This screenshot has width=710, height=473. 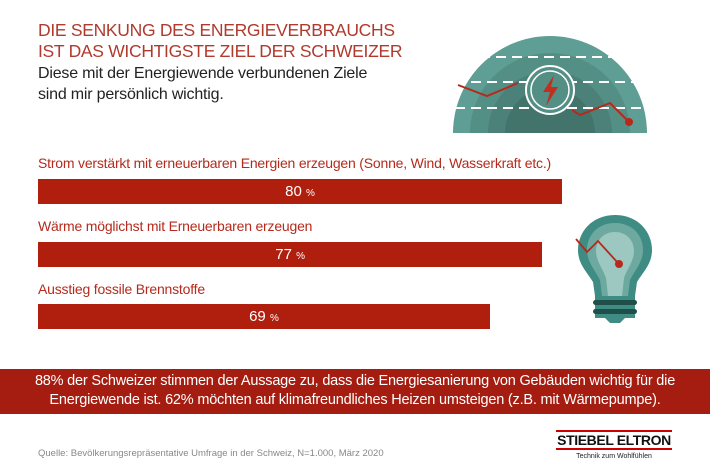 What do you see at coordinates (121, 289) in the screenshot?
I see `category-label: Ausstieg fossile Brennstoffe` at bounding box center [121, 289].